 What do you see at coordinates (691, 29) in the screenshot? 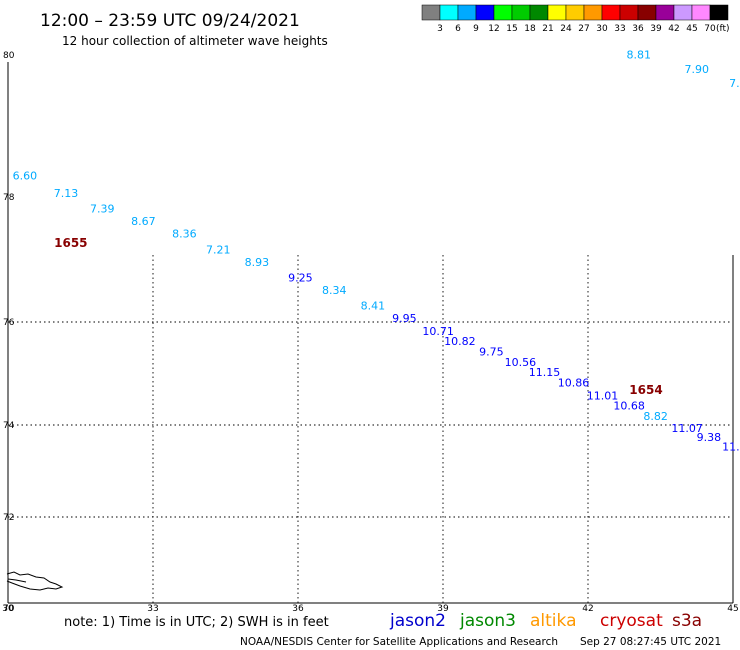
I see `colorbar-label: 45` at bounding box center [691, 29].